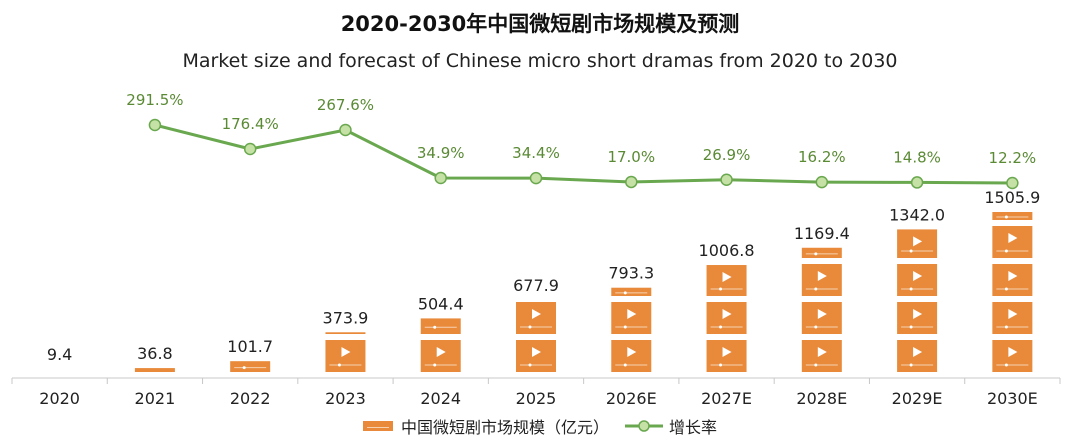 The height and width of the screenshot is (447, 1080). I want to click on category-label: 2024, so click(440, 398).